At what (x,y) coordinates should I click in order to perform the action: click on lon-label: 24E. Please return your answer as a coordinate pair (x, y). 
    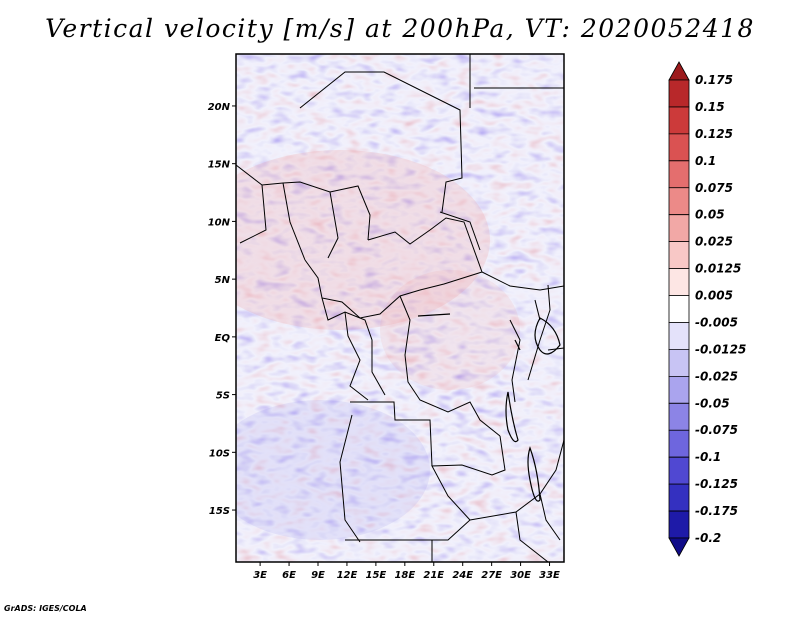
    Looking at the image, I should click on (462, 575).